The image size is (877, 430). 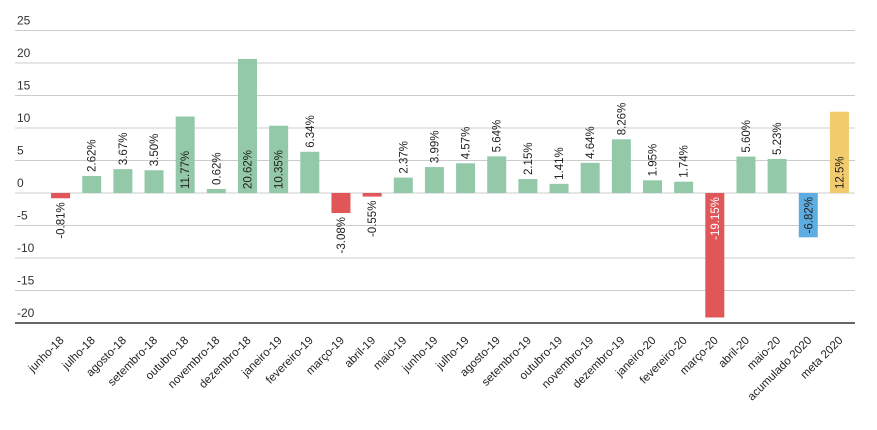 What do you see at coordinates (311, 131) in the screenshot?
I see `data-label: 6.34%` at bounding box center [311, 131].